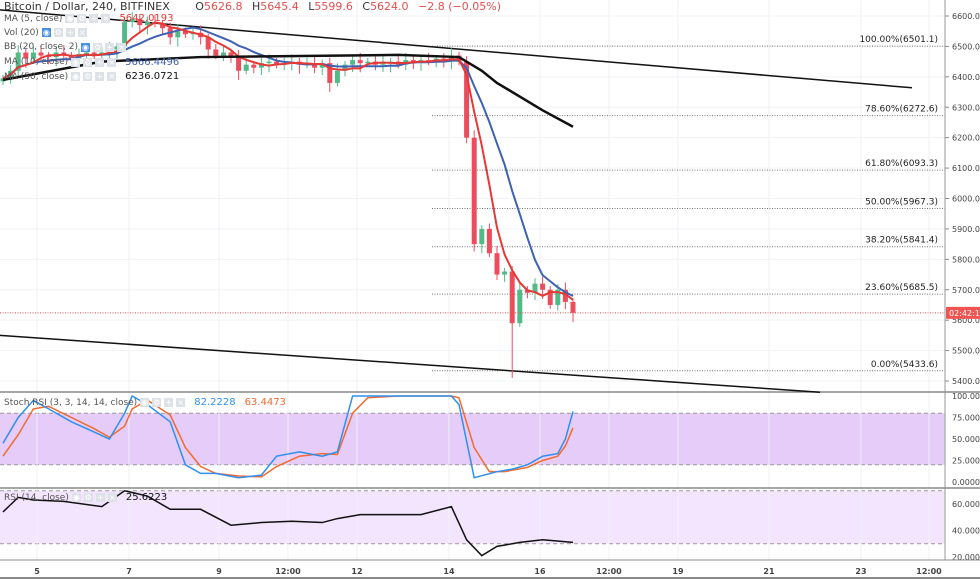 This screenshot has height=579, width=980. What do you see at coordinates (901, 288) in the screenshot?
I see `fib-level-label: 23.60%(5685.5)` at bounding box center [901, 288].